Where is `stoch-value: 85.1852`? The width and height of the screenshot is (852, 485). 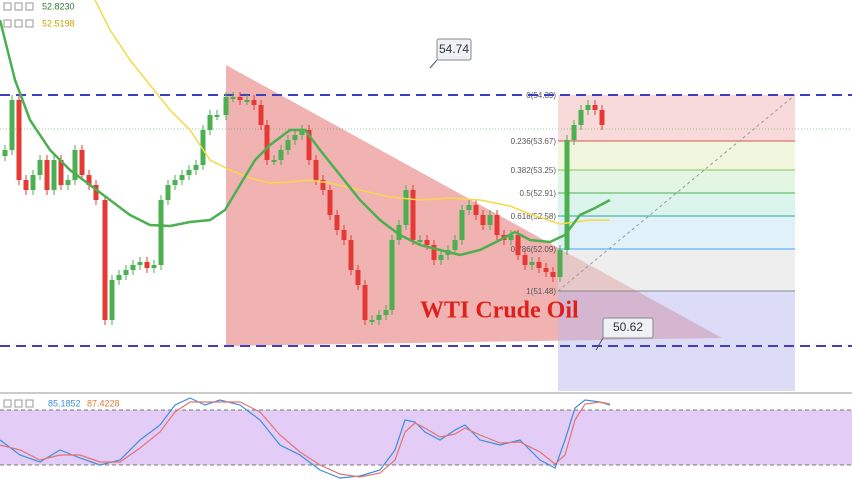 stoch-value: 85.1852 is located at coordinates (64, 403).